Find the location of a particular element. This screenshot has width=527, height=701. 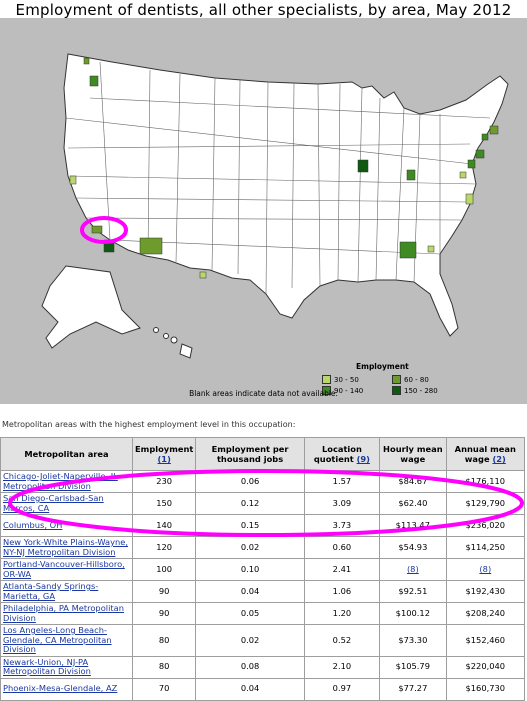

header-annual-wage: Annual mean wage (2) is located at coordinates (485, 454).